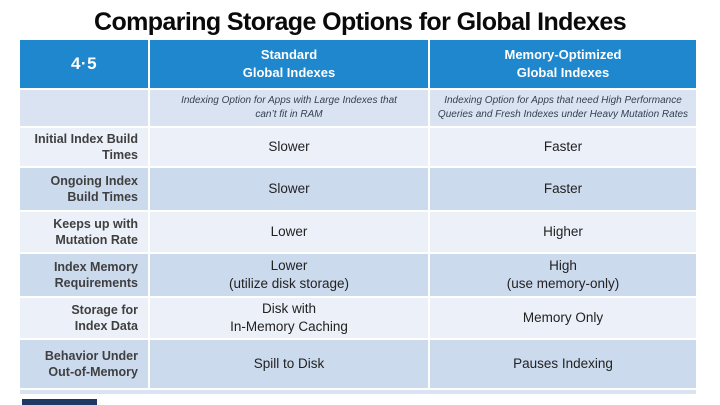 This screenshot has height=405, width=720. What do you see at coordinates (84, 318) in the screenshot?
I see `row-label-storage-for-index-data: Storage for Index Data` at bounding box center [84, 318].